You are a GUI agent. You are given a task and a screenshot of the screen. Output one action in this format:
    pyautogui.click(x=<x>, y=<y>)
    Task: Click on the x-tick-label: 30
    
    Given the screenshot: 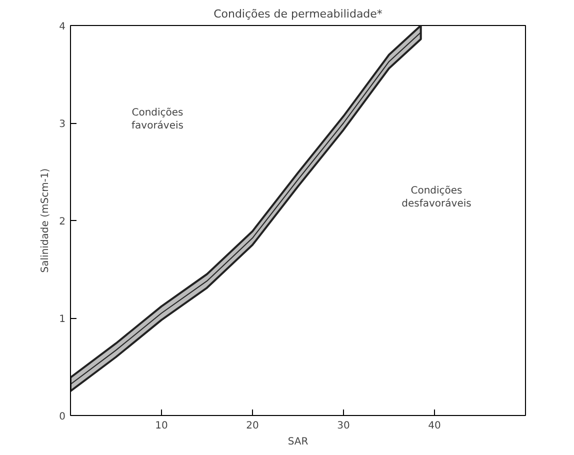 What is the action you would take?
    pyautogui.click(x=343, y=426)
    